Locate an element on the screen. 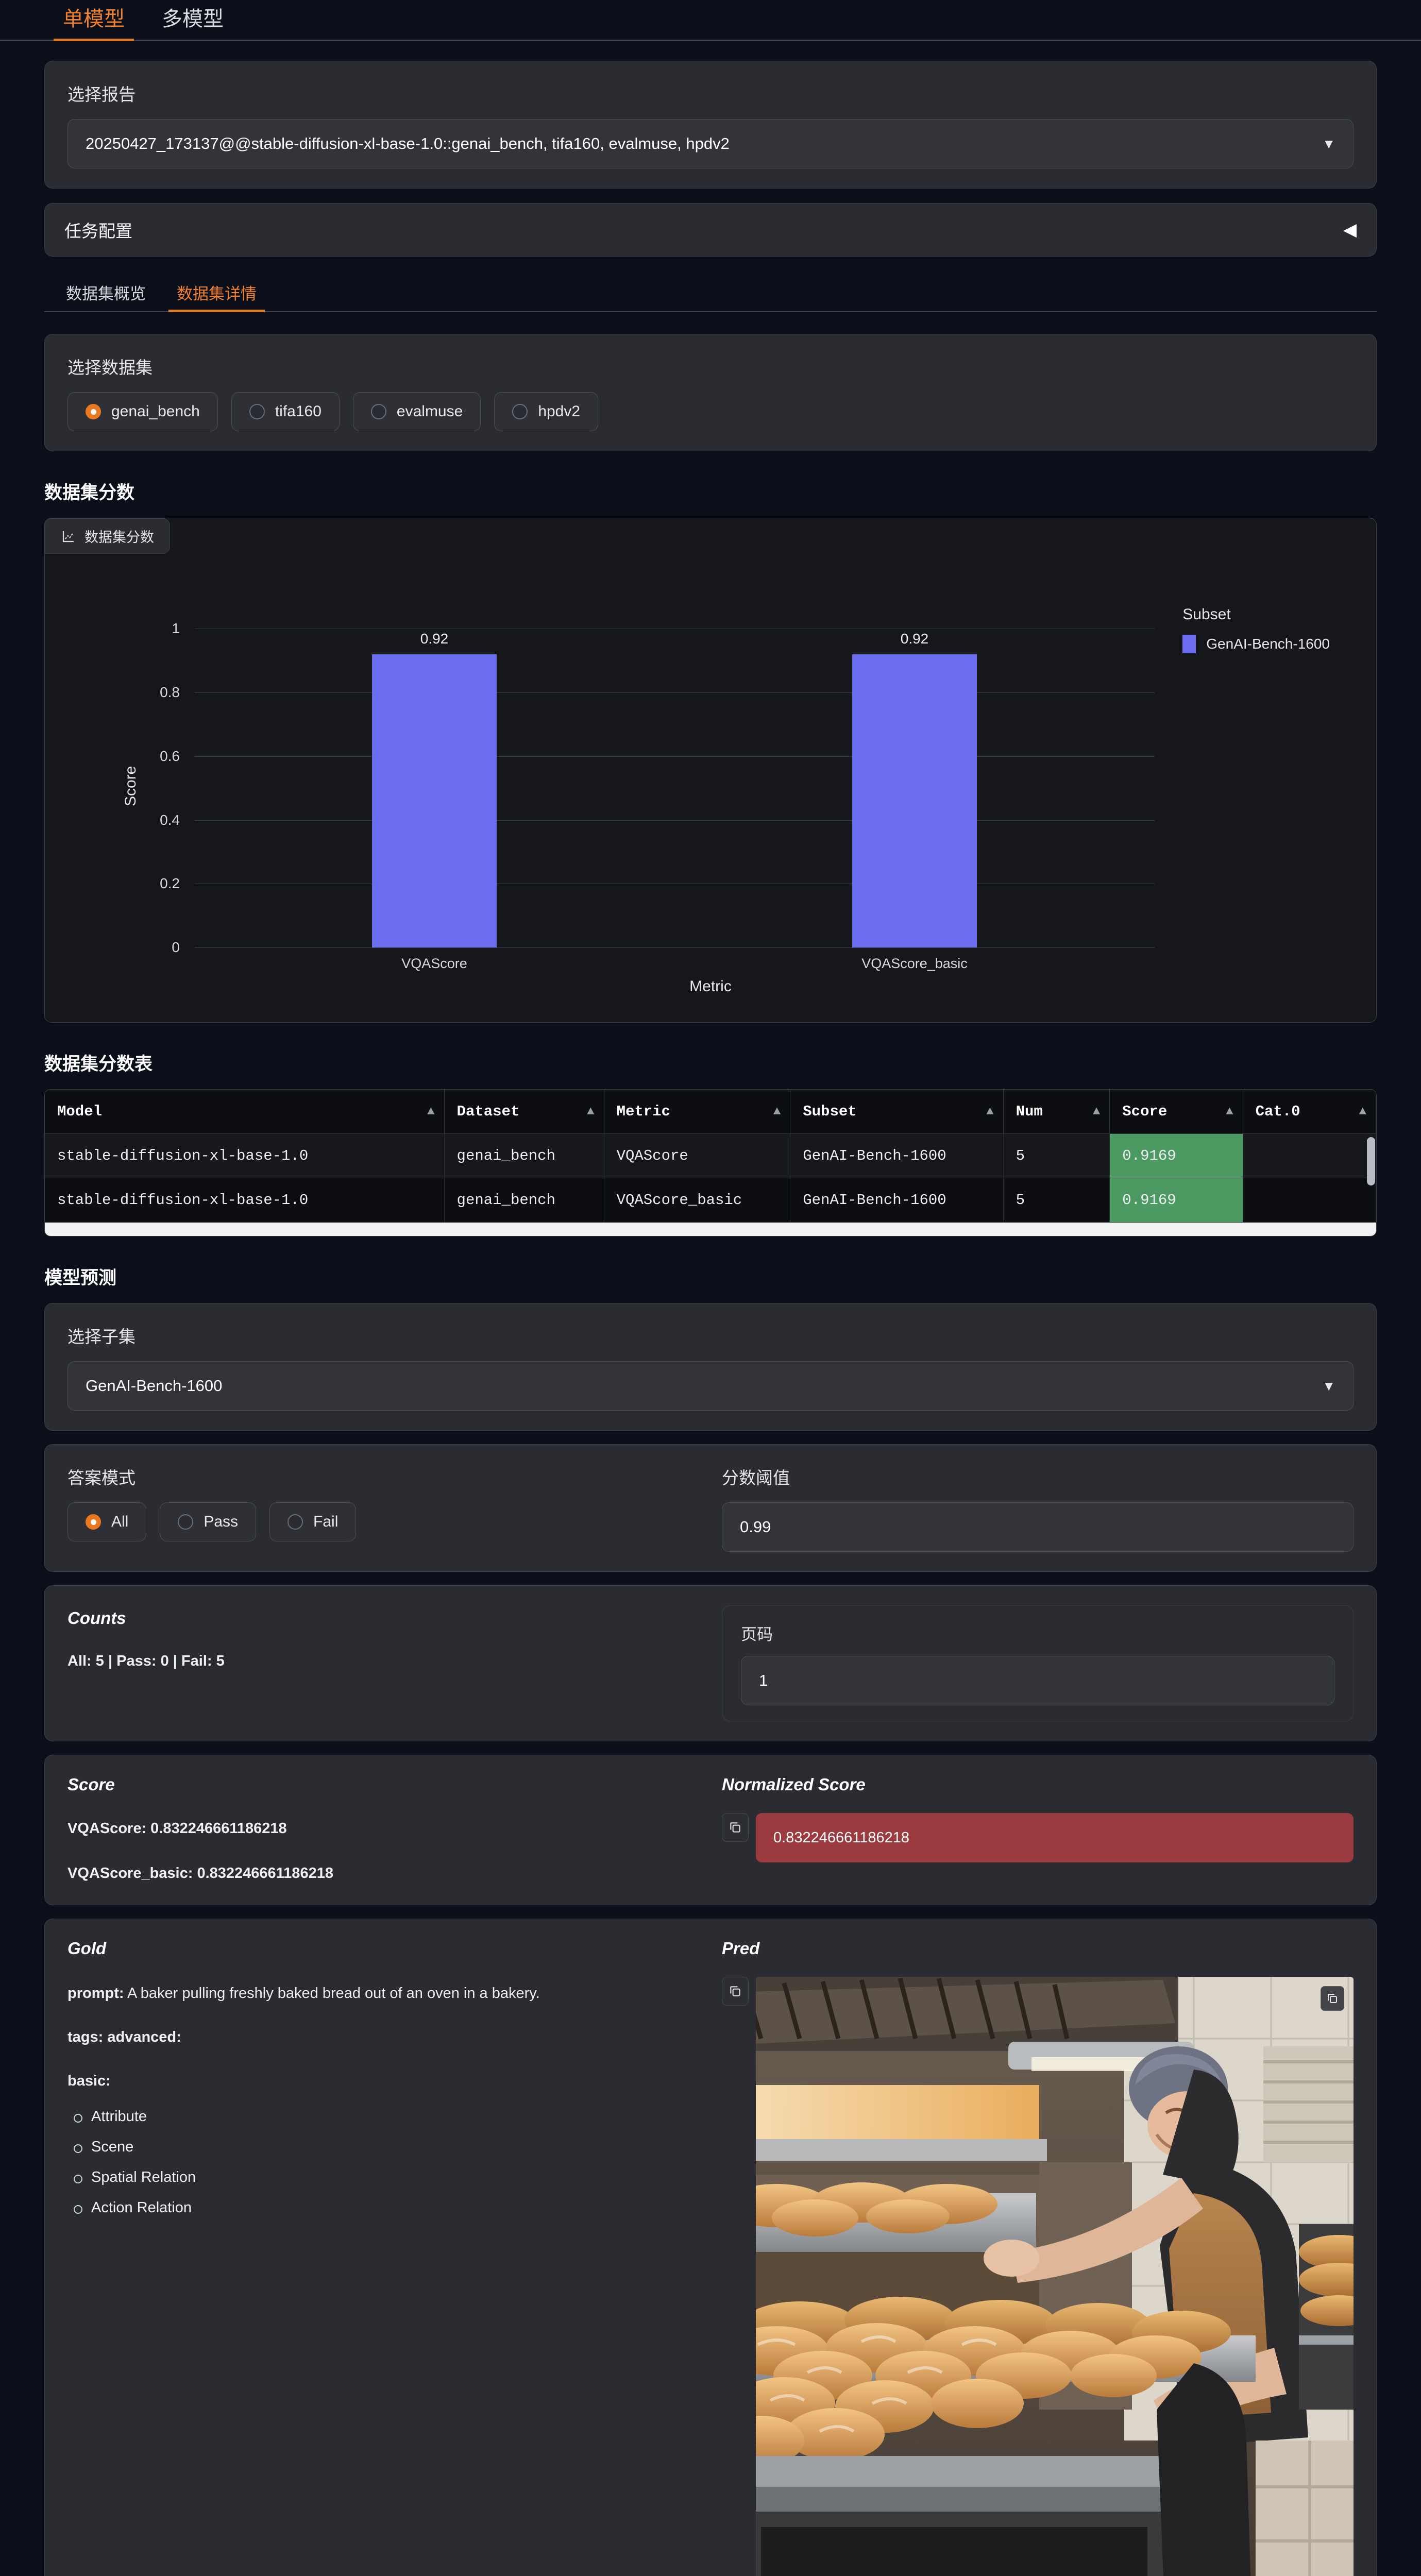  counts-label: Counts is located at coordinates (97, 1618).